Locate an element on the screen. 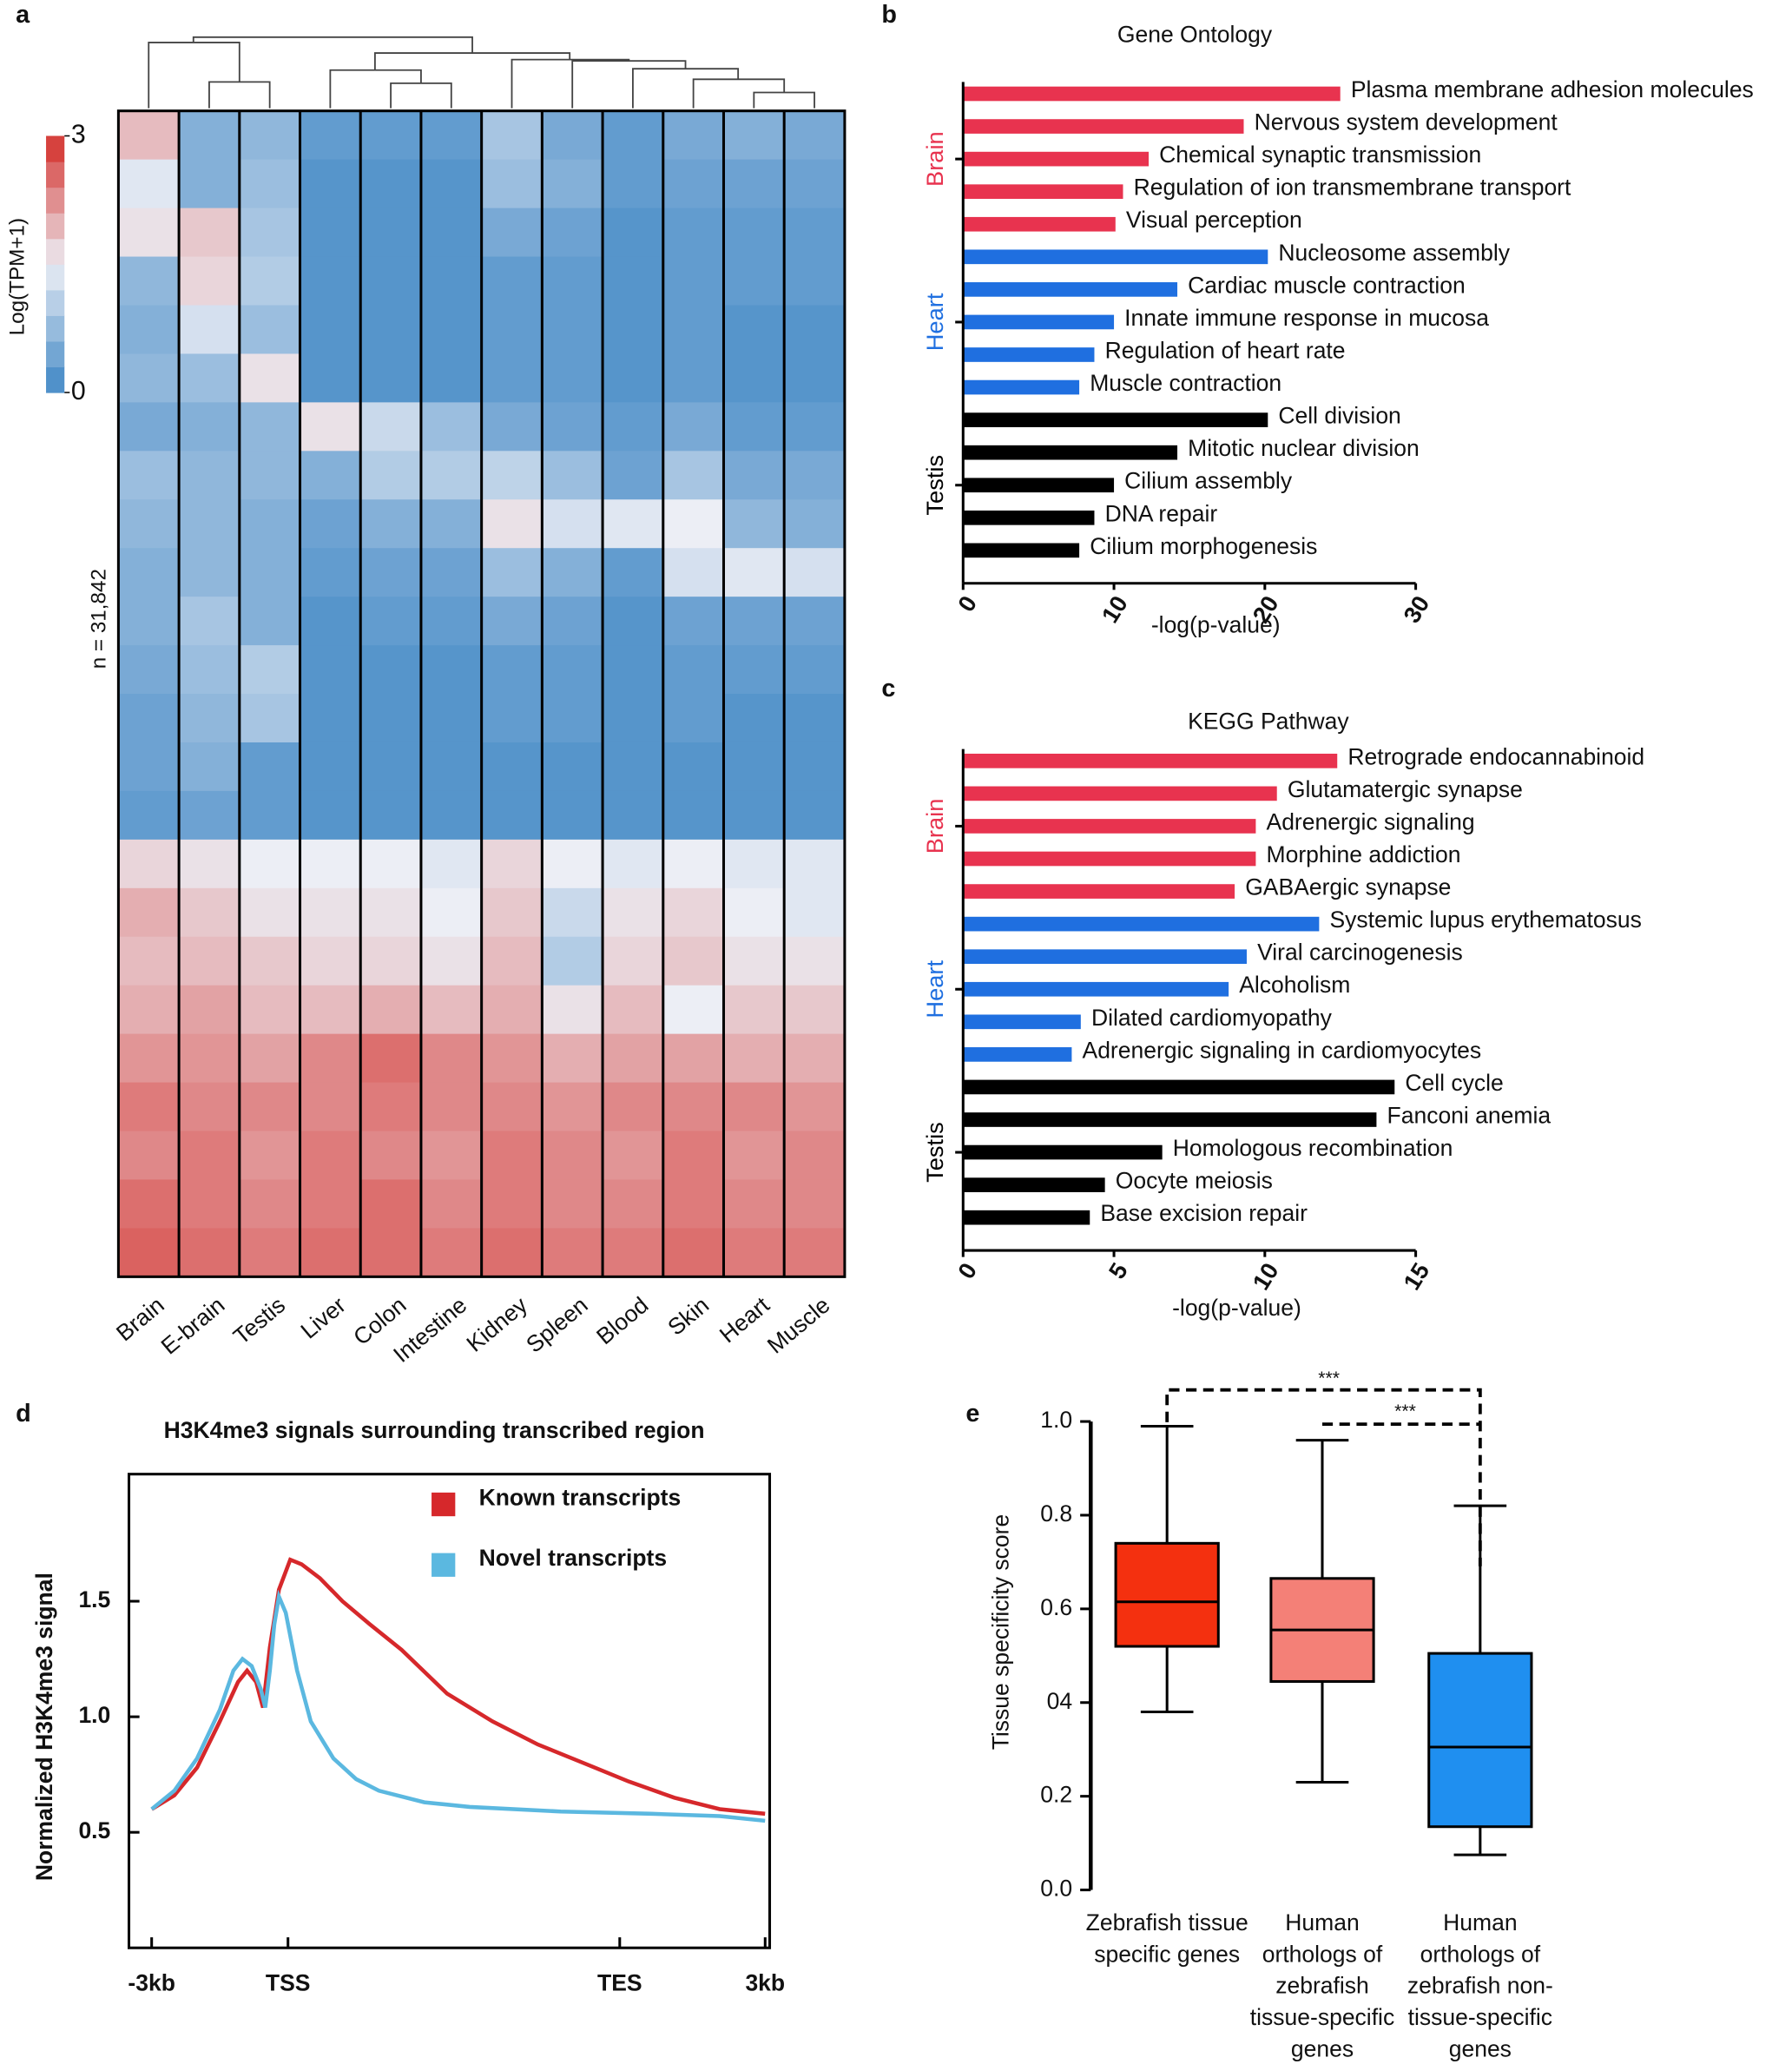 The width and height of the screenshot is (1792, 2064). chart-title: Gene Ontology is located at coordinates (1195, 34).